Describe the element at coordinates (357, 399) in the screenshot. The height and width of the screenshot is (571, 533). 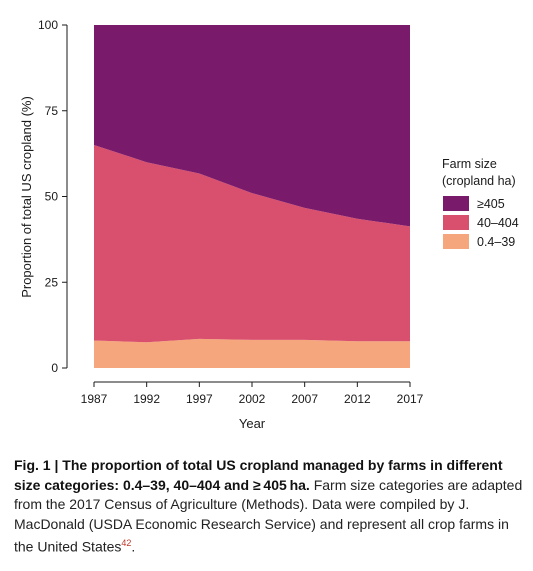
I see `x-tick-label-2012: 2012` at that location.